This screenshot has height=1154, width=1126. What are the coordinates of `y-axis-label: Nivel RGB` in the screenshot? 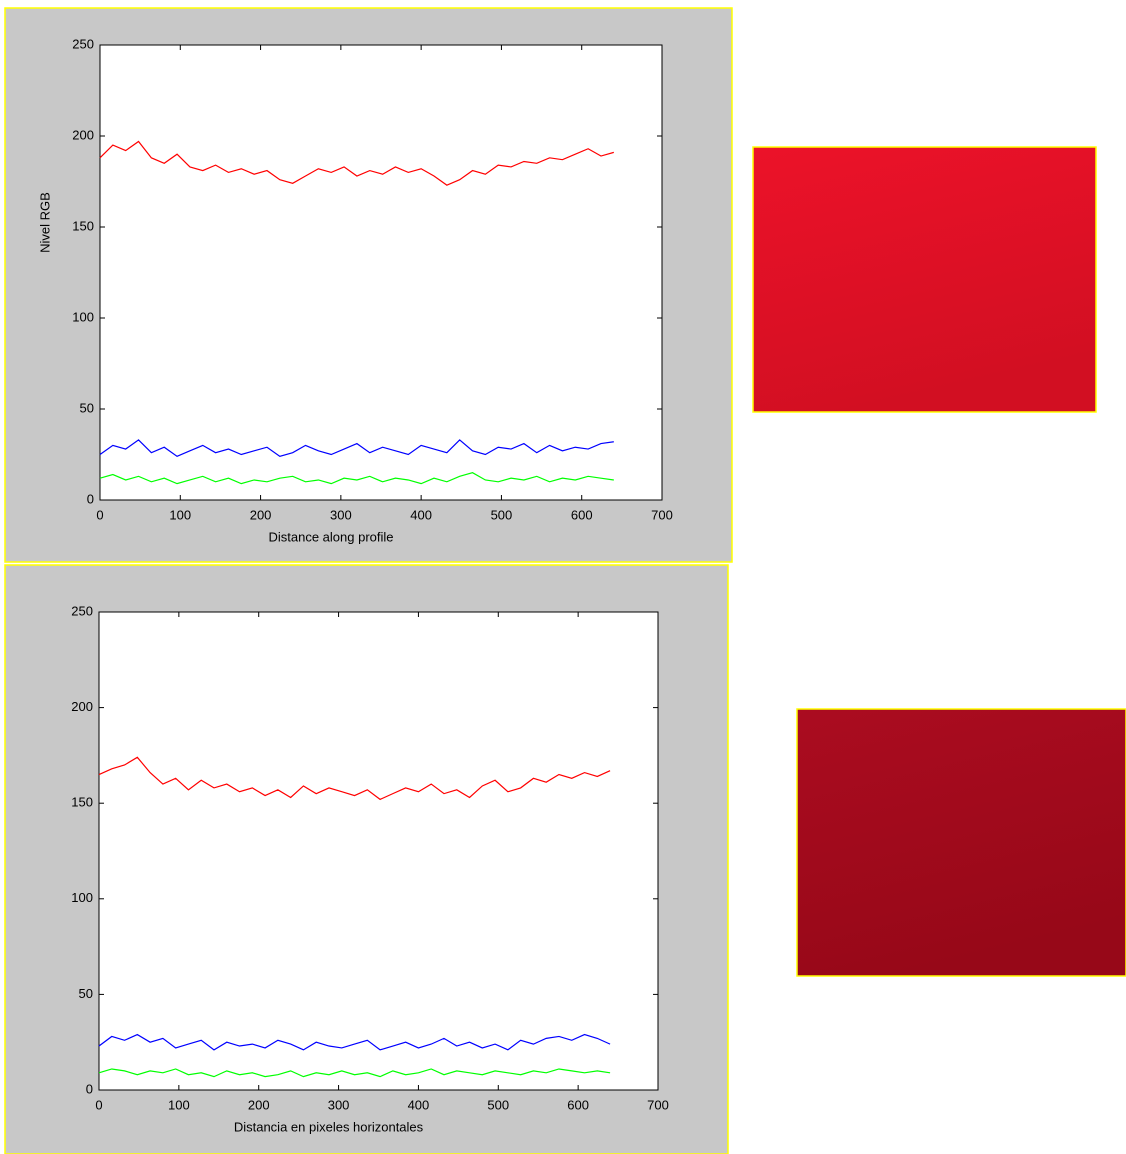 It's located at (44, 222).